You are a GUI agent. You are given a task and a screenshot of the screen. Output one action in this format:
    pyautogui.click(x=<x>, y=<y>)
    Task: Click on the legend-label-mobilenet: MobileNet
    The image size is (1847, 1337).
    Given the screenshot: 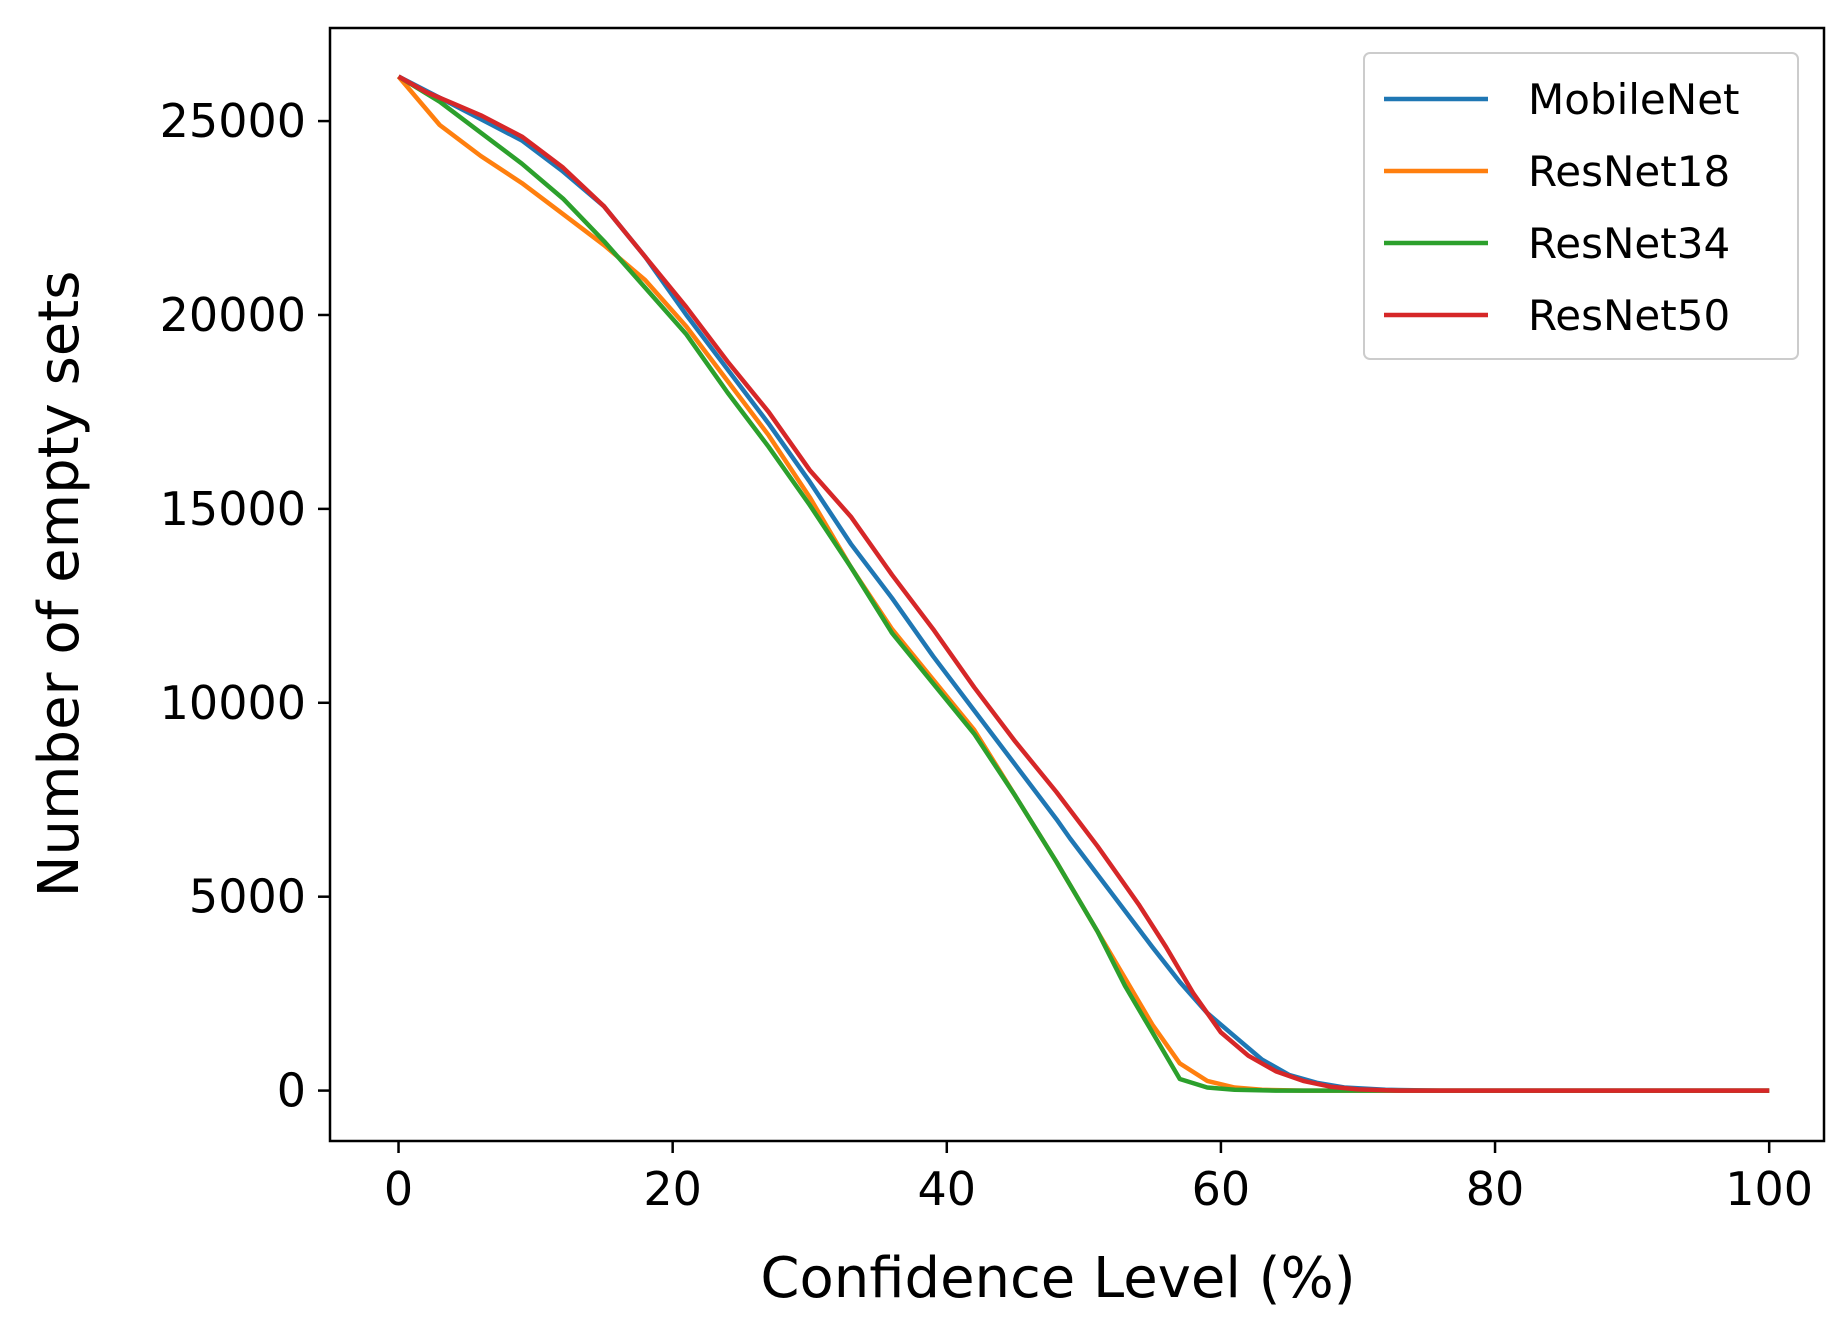 What is the action you would take?
    pyautogui.click(x=1634, y=99)
    